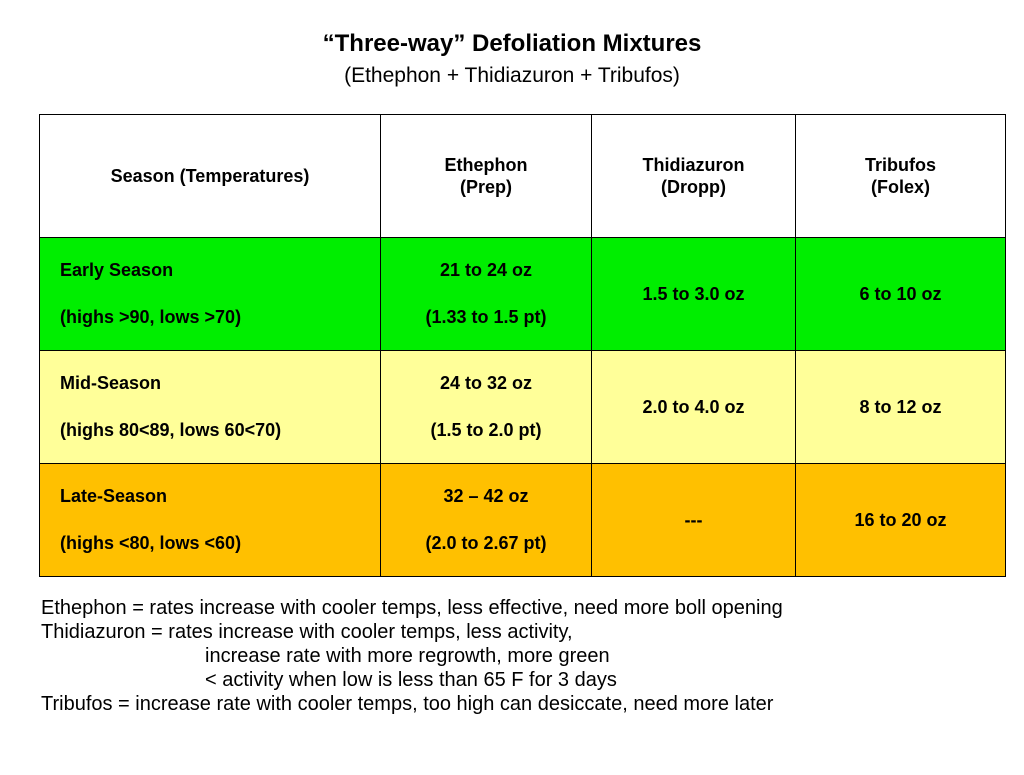 Image resolution: width=1024 pixels, height=775 pixels. Describe the element at coordinates (210, 407) in the screenshot. I see `cell-season: Mid-Season (highs 80<89, lows 60<70)` at that location.